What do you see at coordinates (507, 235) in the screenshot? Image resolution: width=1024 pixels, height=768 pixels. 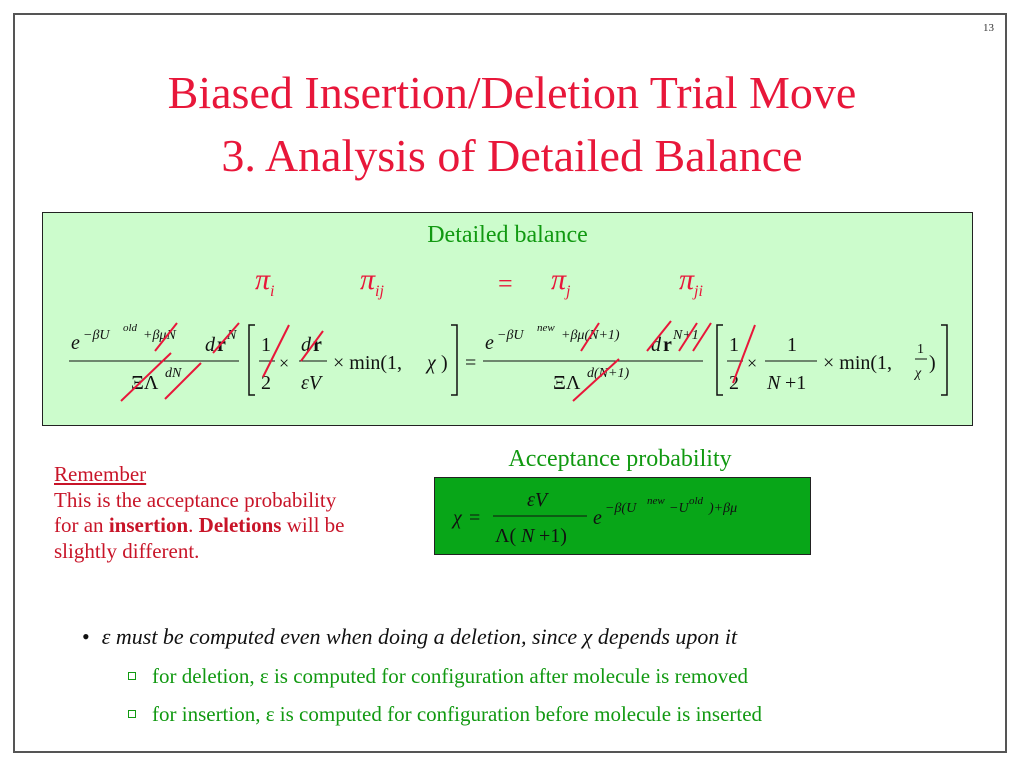 I see `detailed-balance-label: Detailed balance` at bounding box center [507, 235].